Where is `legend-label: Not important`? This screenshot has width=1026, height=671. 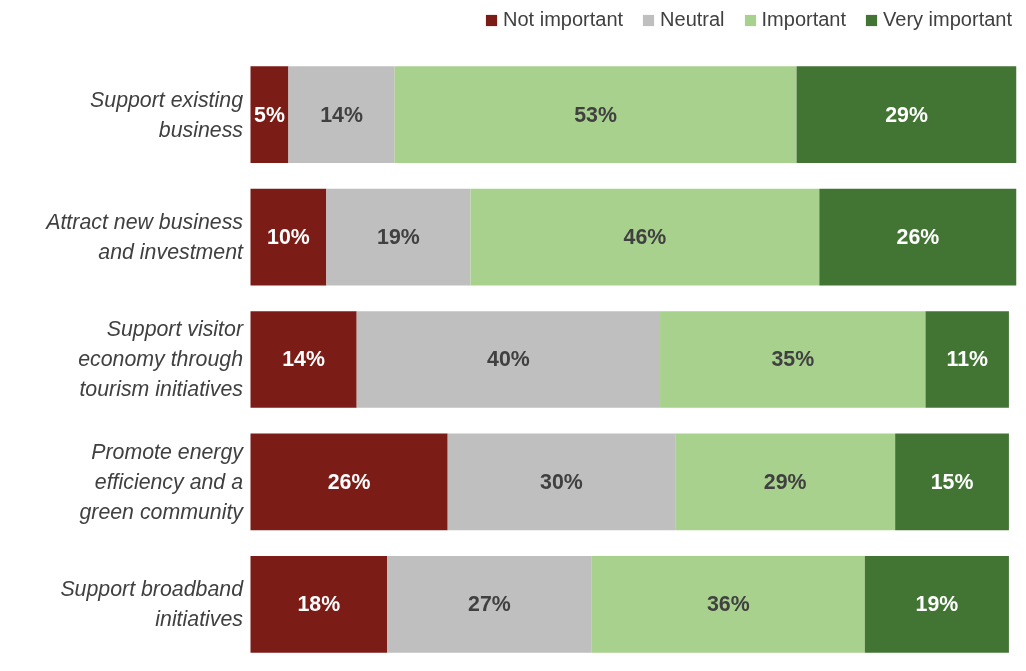
legend-label: Not important is located at coordinates (563, 19).